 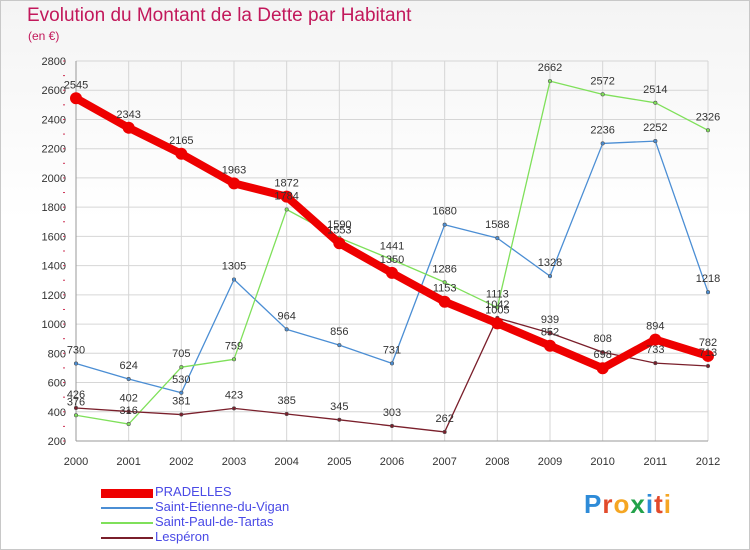 I want to click on data-label: 2343, so click(x=128, y=115).